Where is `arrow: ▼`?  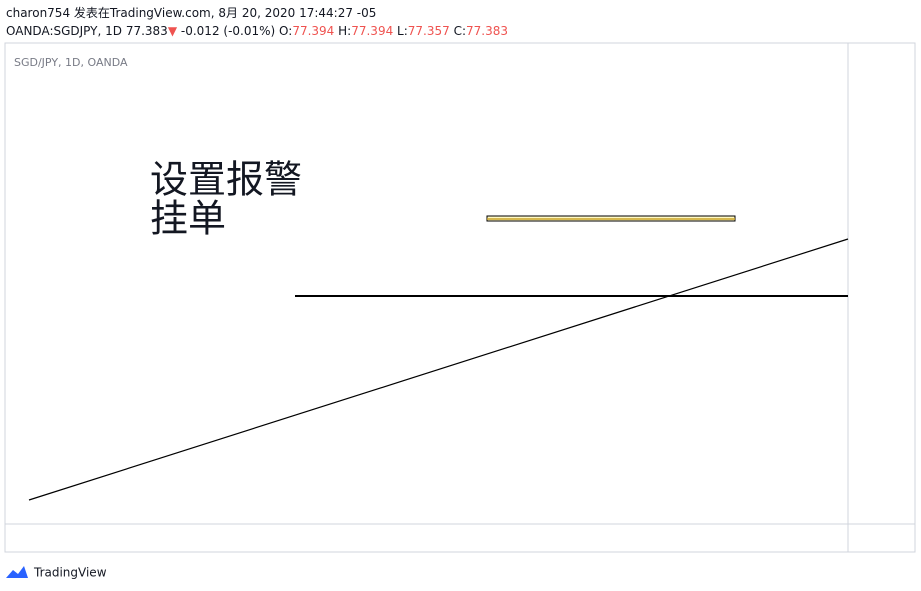
arrow: ▼ is located at coordinates (172, 31).